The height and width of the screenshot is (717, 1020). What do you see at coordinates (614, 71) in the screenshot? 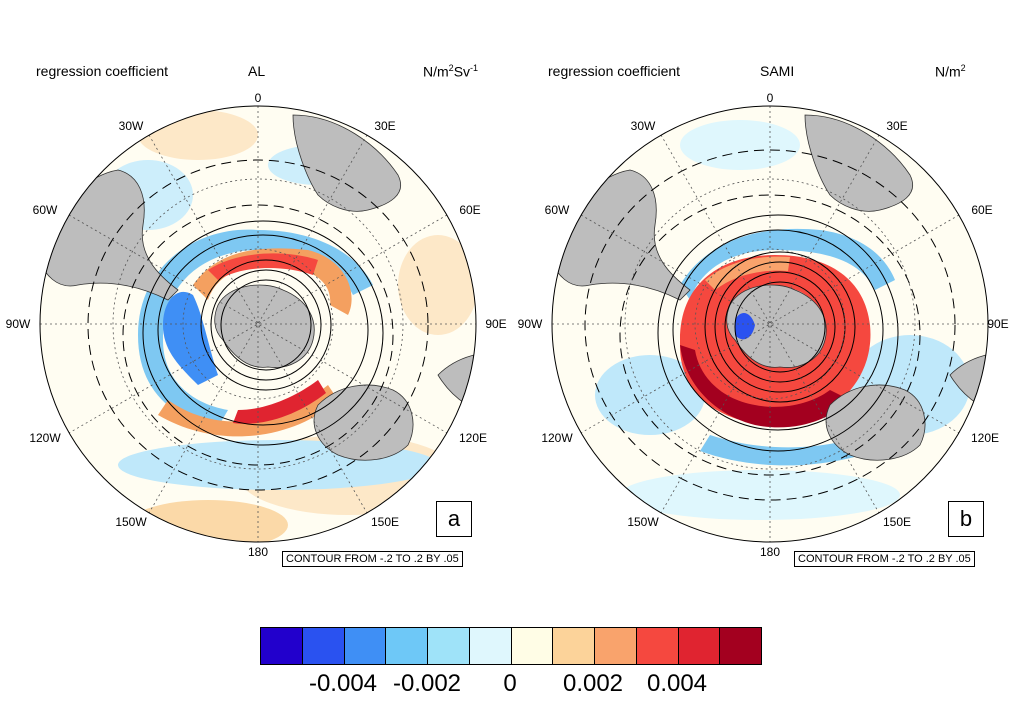
I see `panel-b-left-title: regression coefficient` at bounding box center [614, 71].